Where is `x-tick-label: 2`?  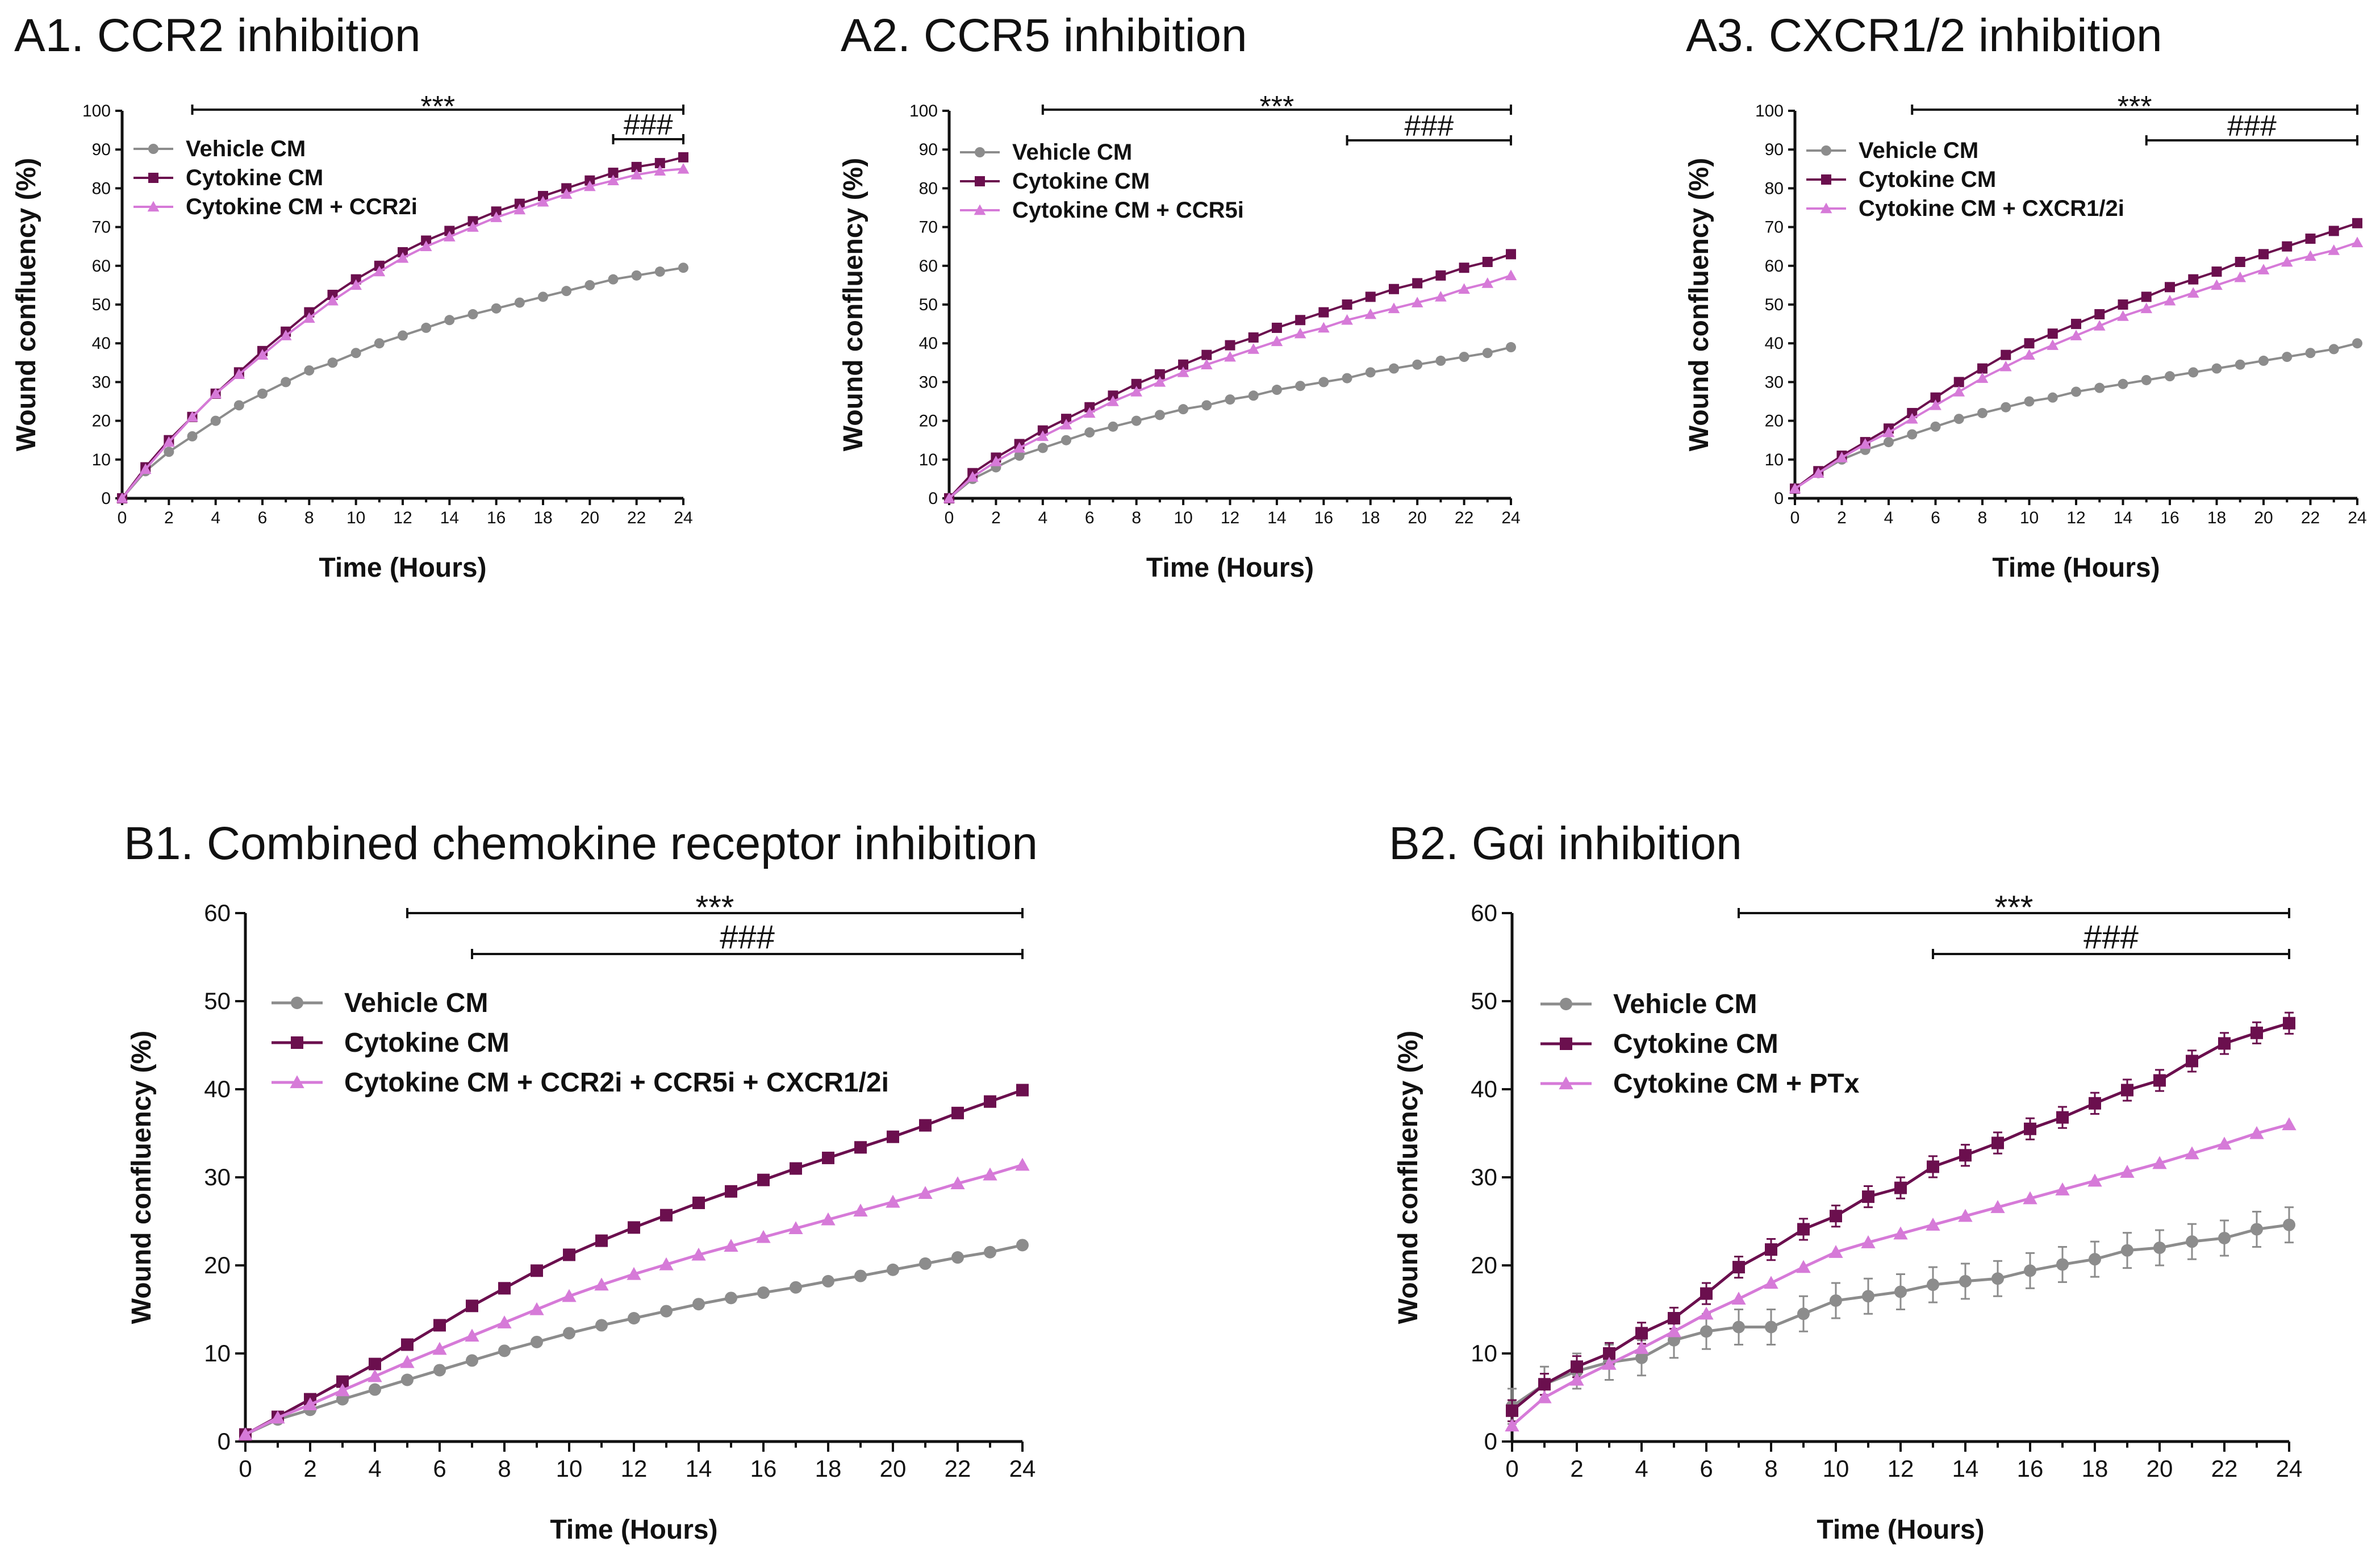
x-tick-label: 2 is located at coordinates (1842, 518).